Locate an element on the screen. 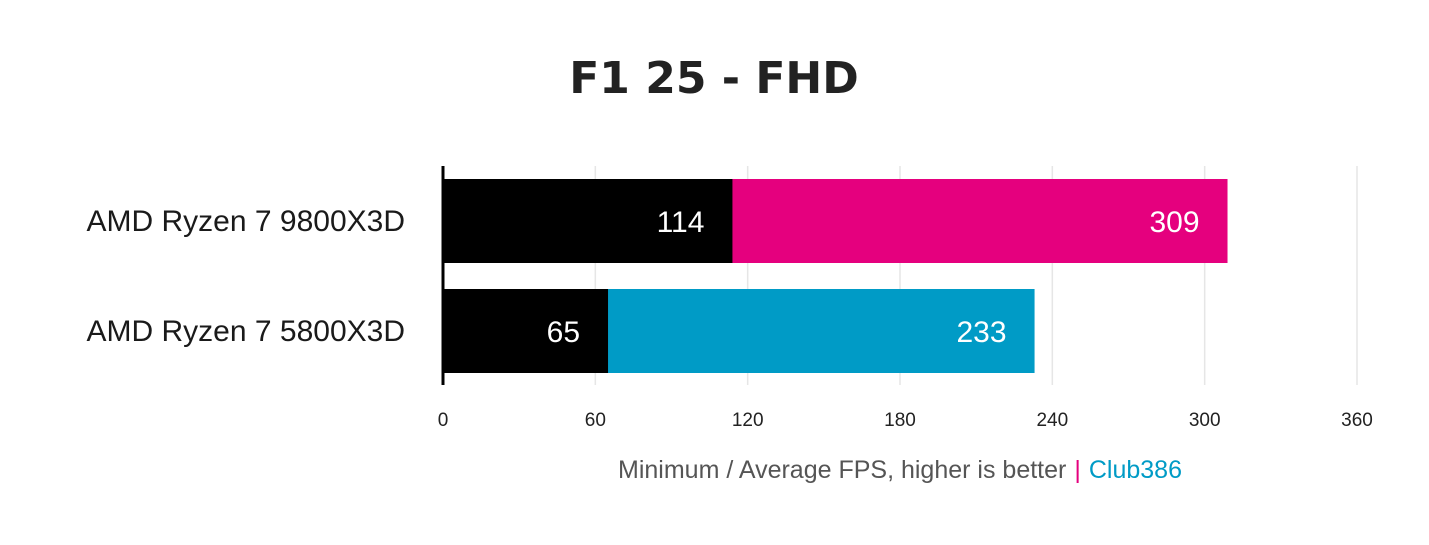  x-tick-label-0: 0 is located at coordinates (443, 420).